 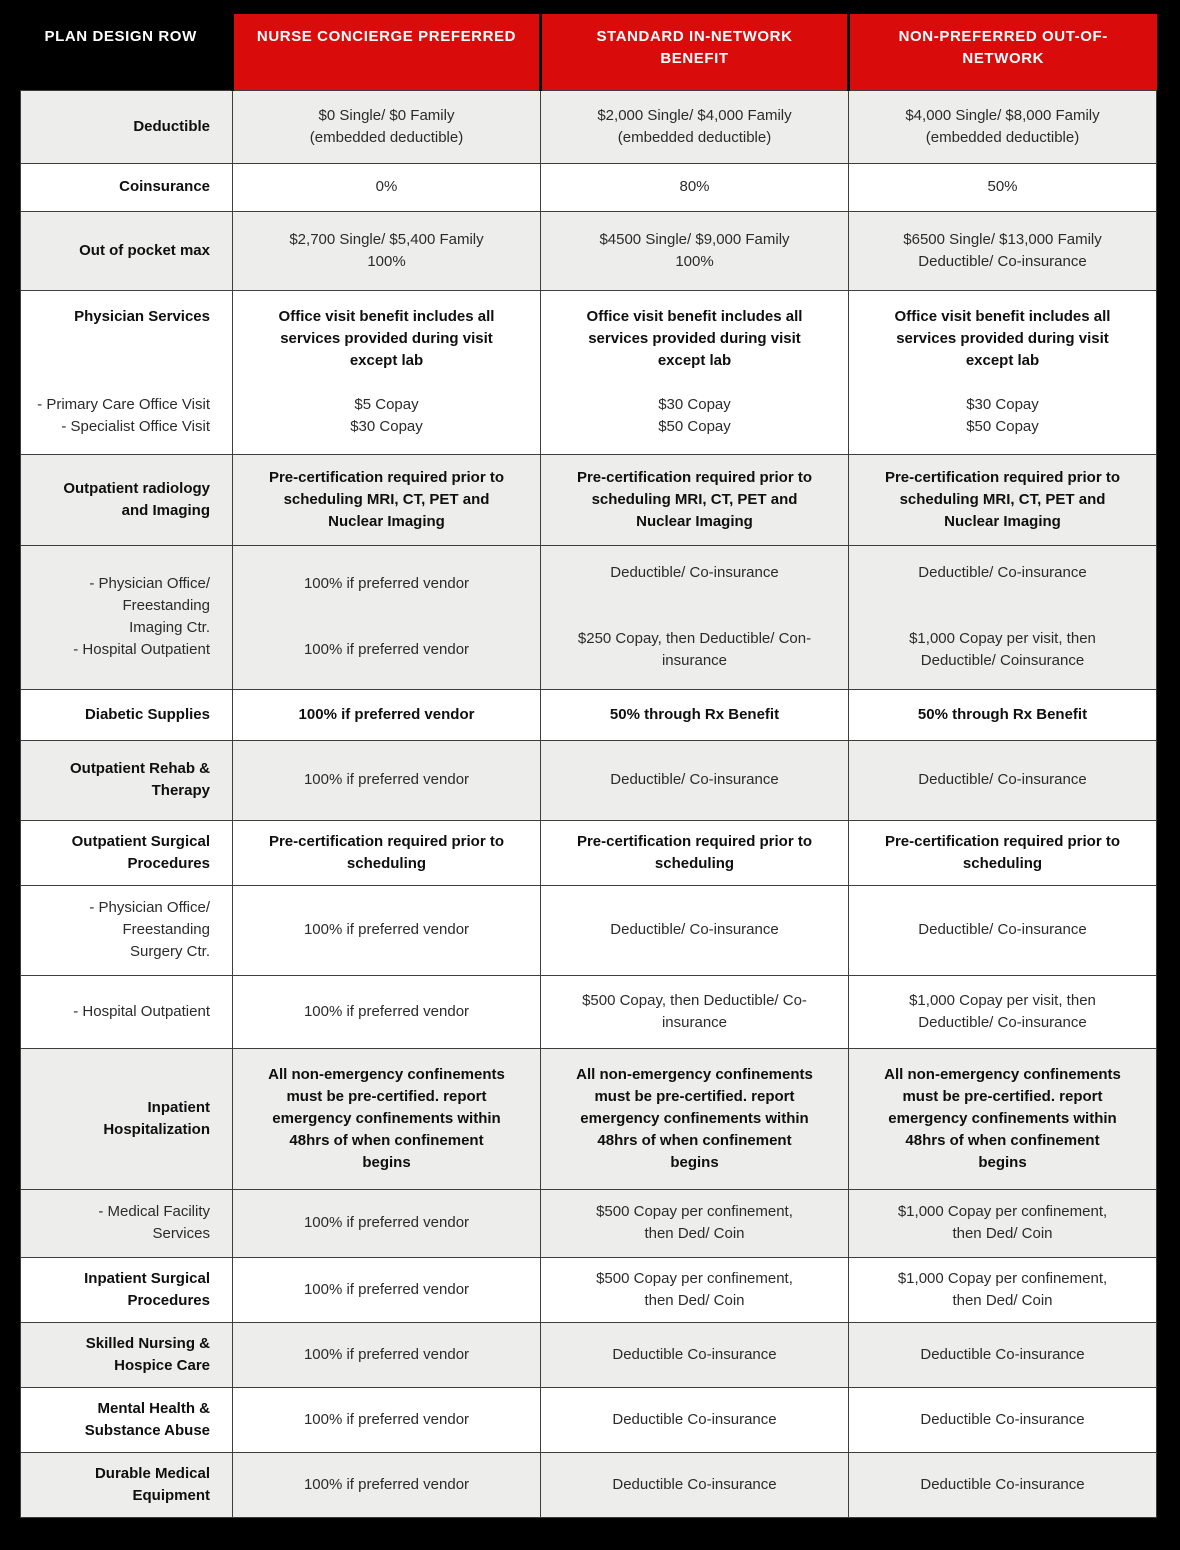 I want to click on row-label-physician-services-part-1: Physician Services, so click(x=118, y=339).